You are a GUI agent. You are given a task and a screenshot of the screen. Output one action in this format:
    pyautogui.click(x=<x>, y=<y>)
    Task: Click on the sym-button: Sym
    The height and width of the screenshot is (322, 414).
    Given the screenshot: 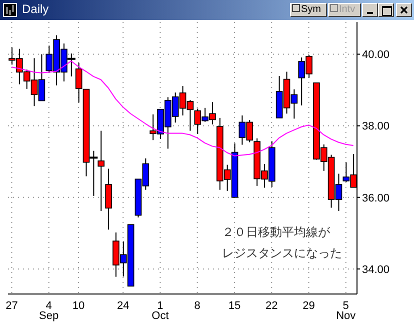 What is the action you would take?
    pyautogui.click(x=308, y=10)
    